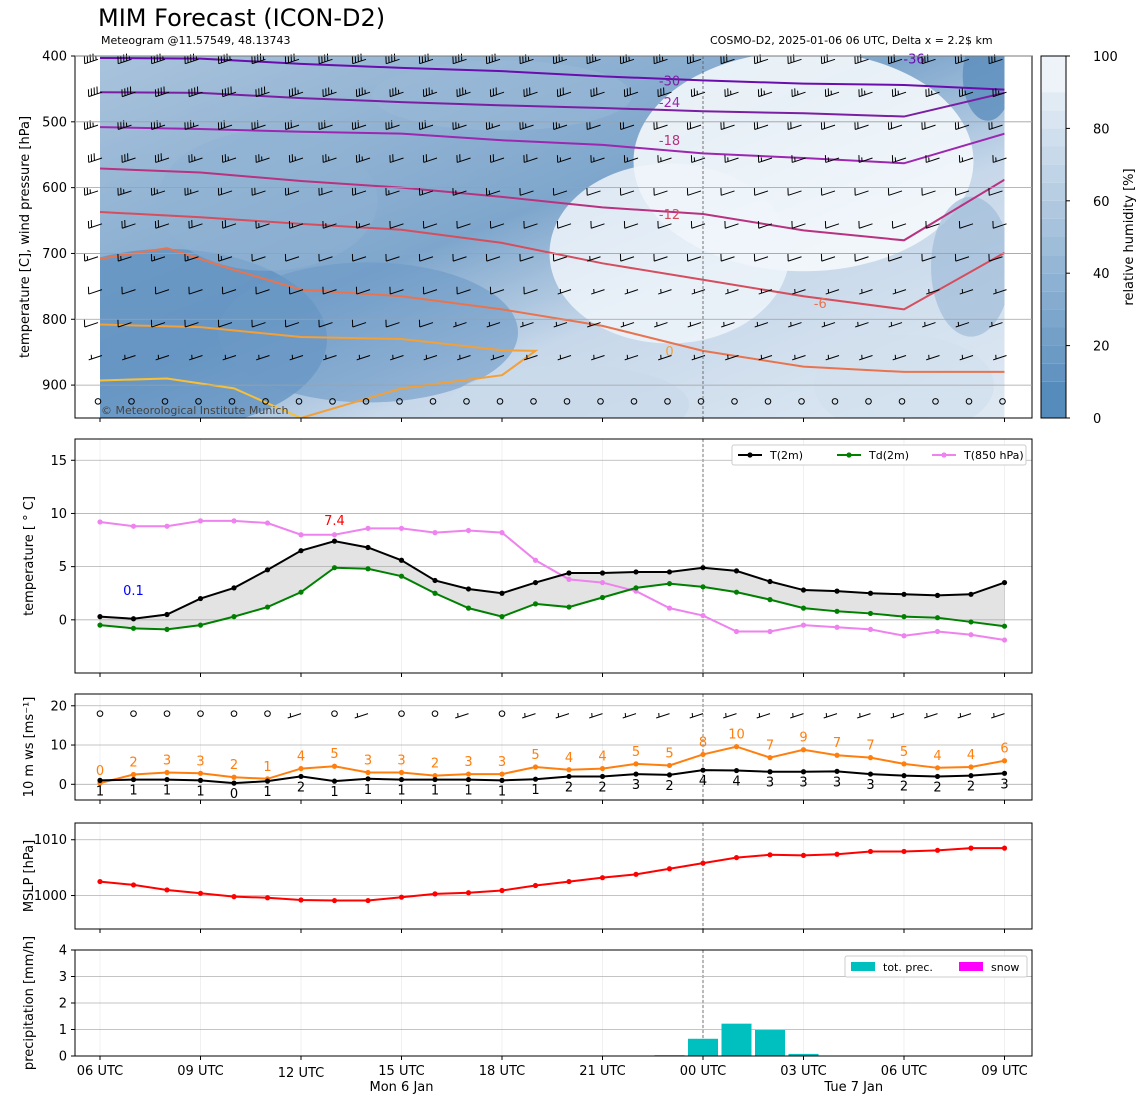 Image resolution: width=1148 pixels, height=1105 pixels. I want to click on isotherm-line, so click(319, 370).